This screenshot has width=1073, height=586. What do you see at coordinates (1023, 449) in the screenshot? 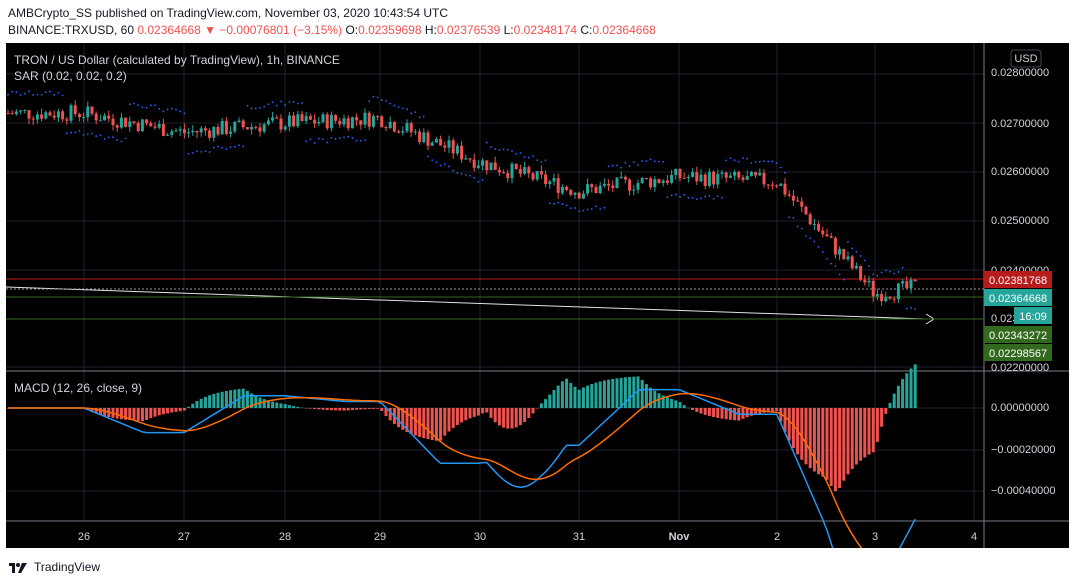
I see `macd-scale: 0.00000000 −0.00020000 −0.00040000` at bounding box center [1023, 449].